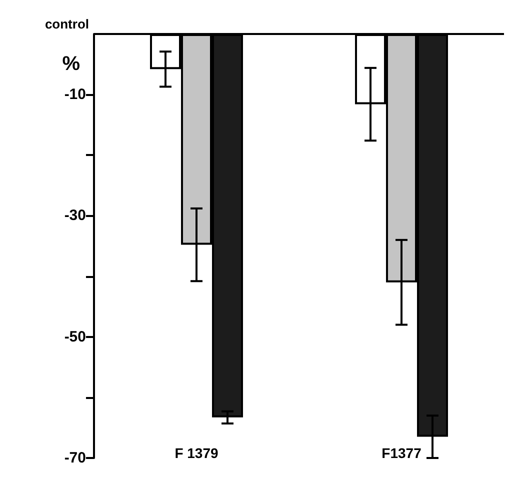  What do you see at coordinates (75, 215) in the screenshot?
I see `y-tick-label: -30` at bounding box center [75, 215].